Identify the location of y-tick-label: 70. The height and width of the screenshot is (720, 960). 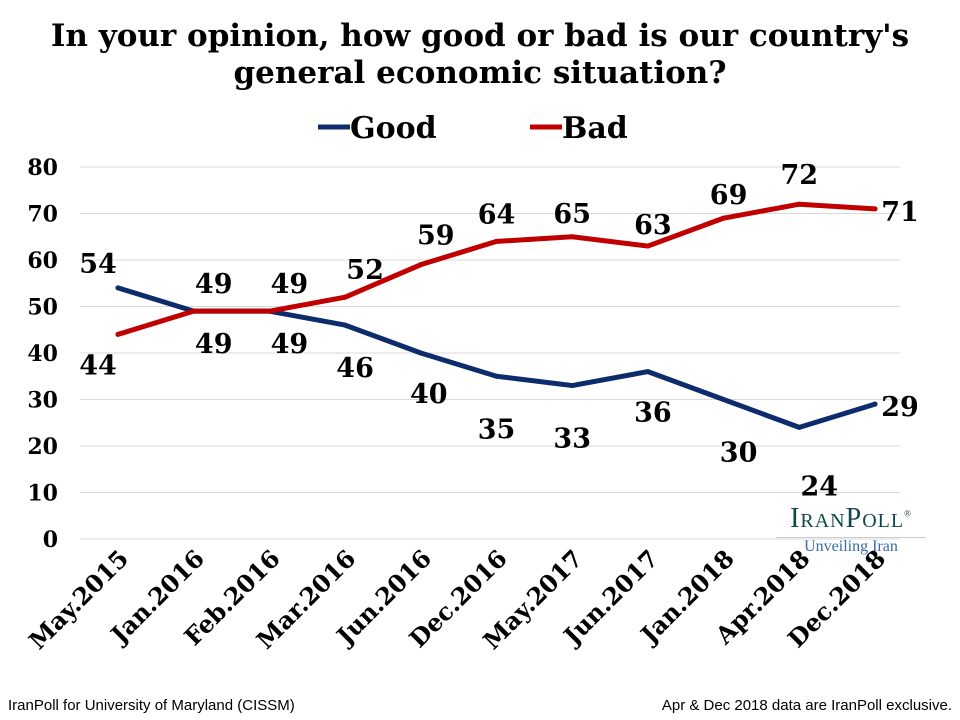
(42, 215).